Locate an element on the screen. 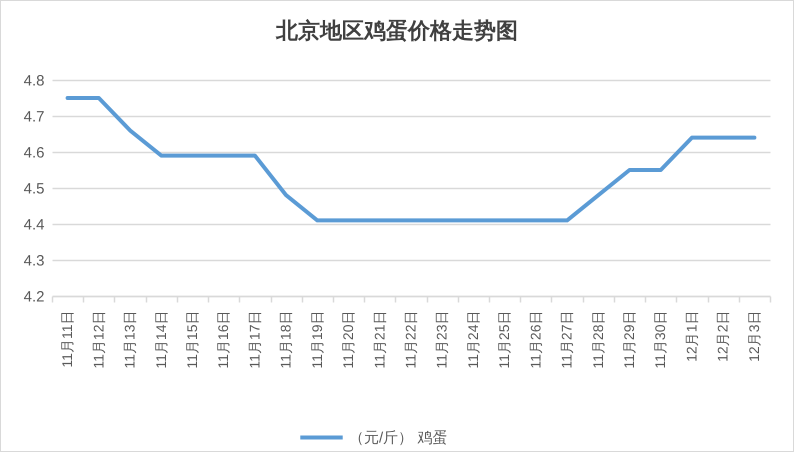  x-tick-label: 11月22日 is located at coordinates (410, 339).